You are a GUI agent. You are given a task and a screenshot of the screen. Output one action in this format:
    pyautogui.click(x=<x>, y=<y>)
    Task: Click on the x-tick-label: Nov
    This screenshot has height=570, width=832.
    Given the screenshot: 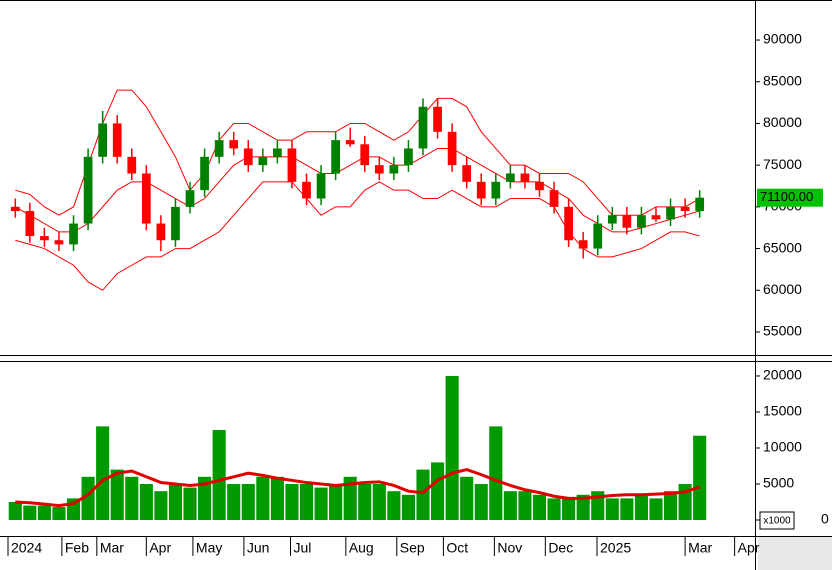 What is the action you would take?
    pyautogui.click(x=509, y=548)
    